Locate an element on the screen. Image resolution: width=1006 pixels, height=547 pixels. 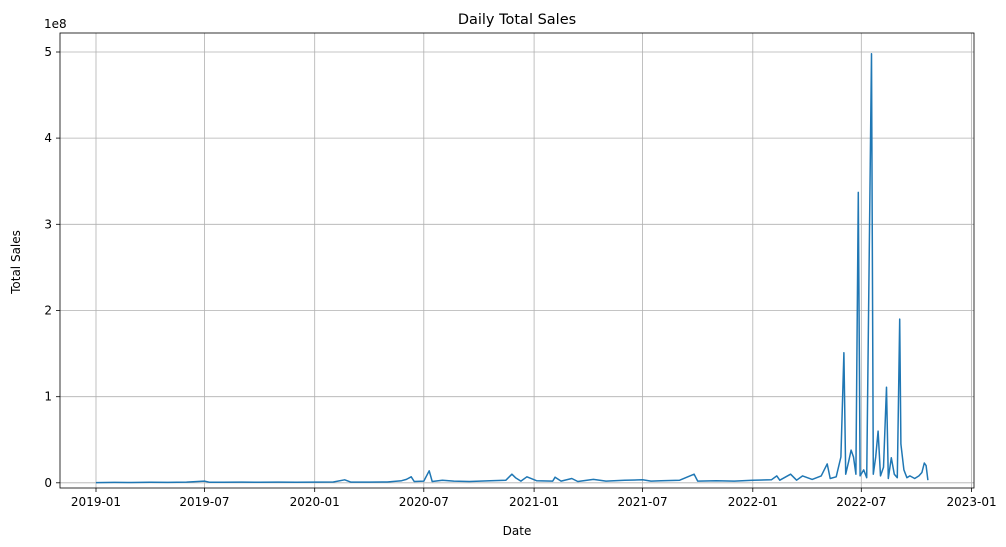
x-tick-label-4: 2021-01 is located at coordinates (534, 502).